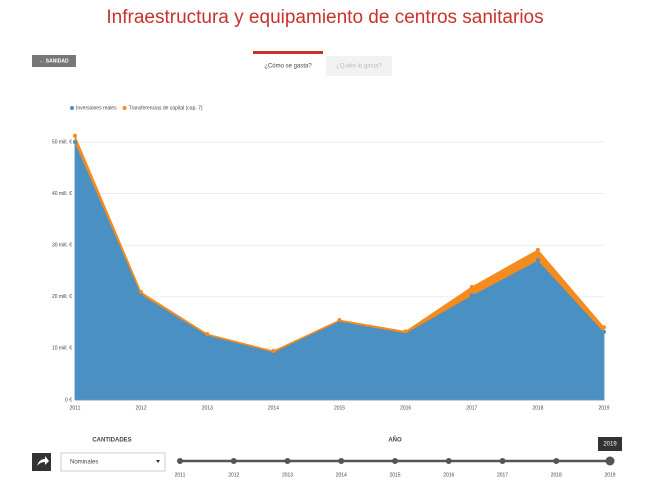  I want to click on control-label: CANTIDADES, so click(111, 441).